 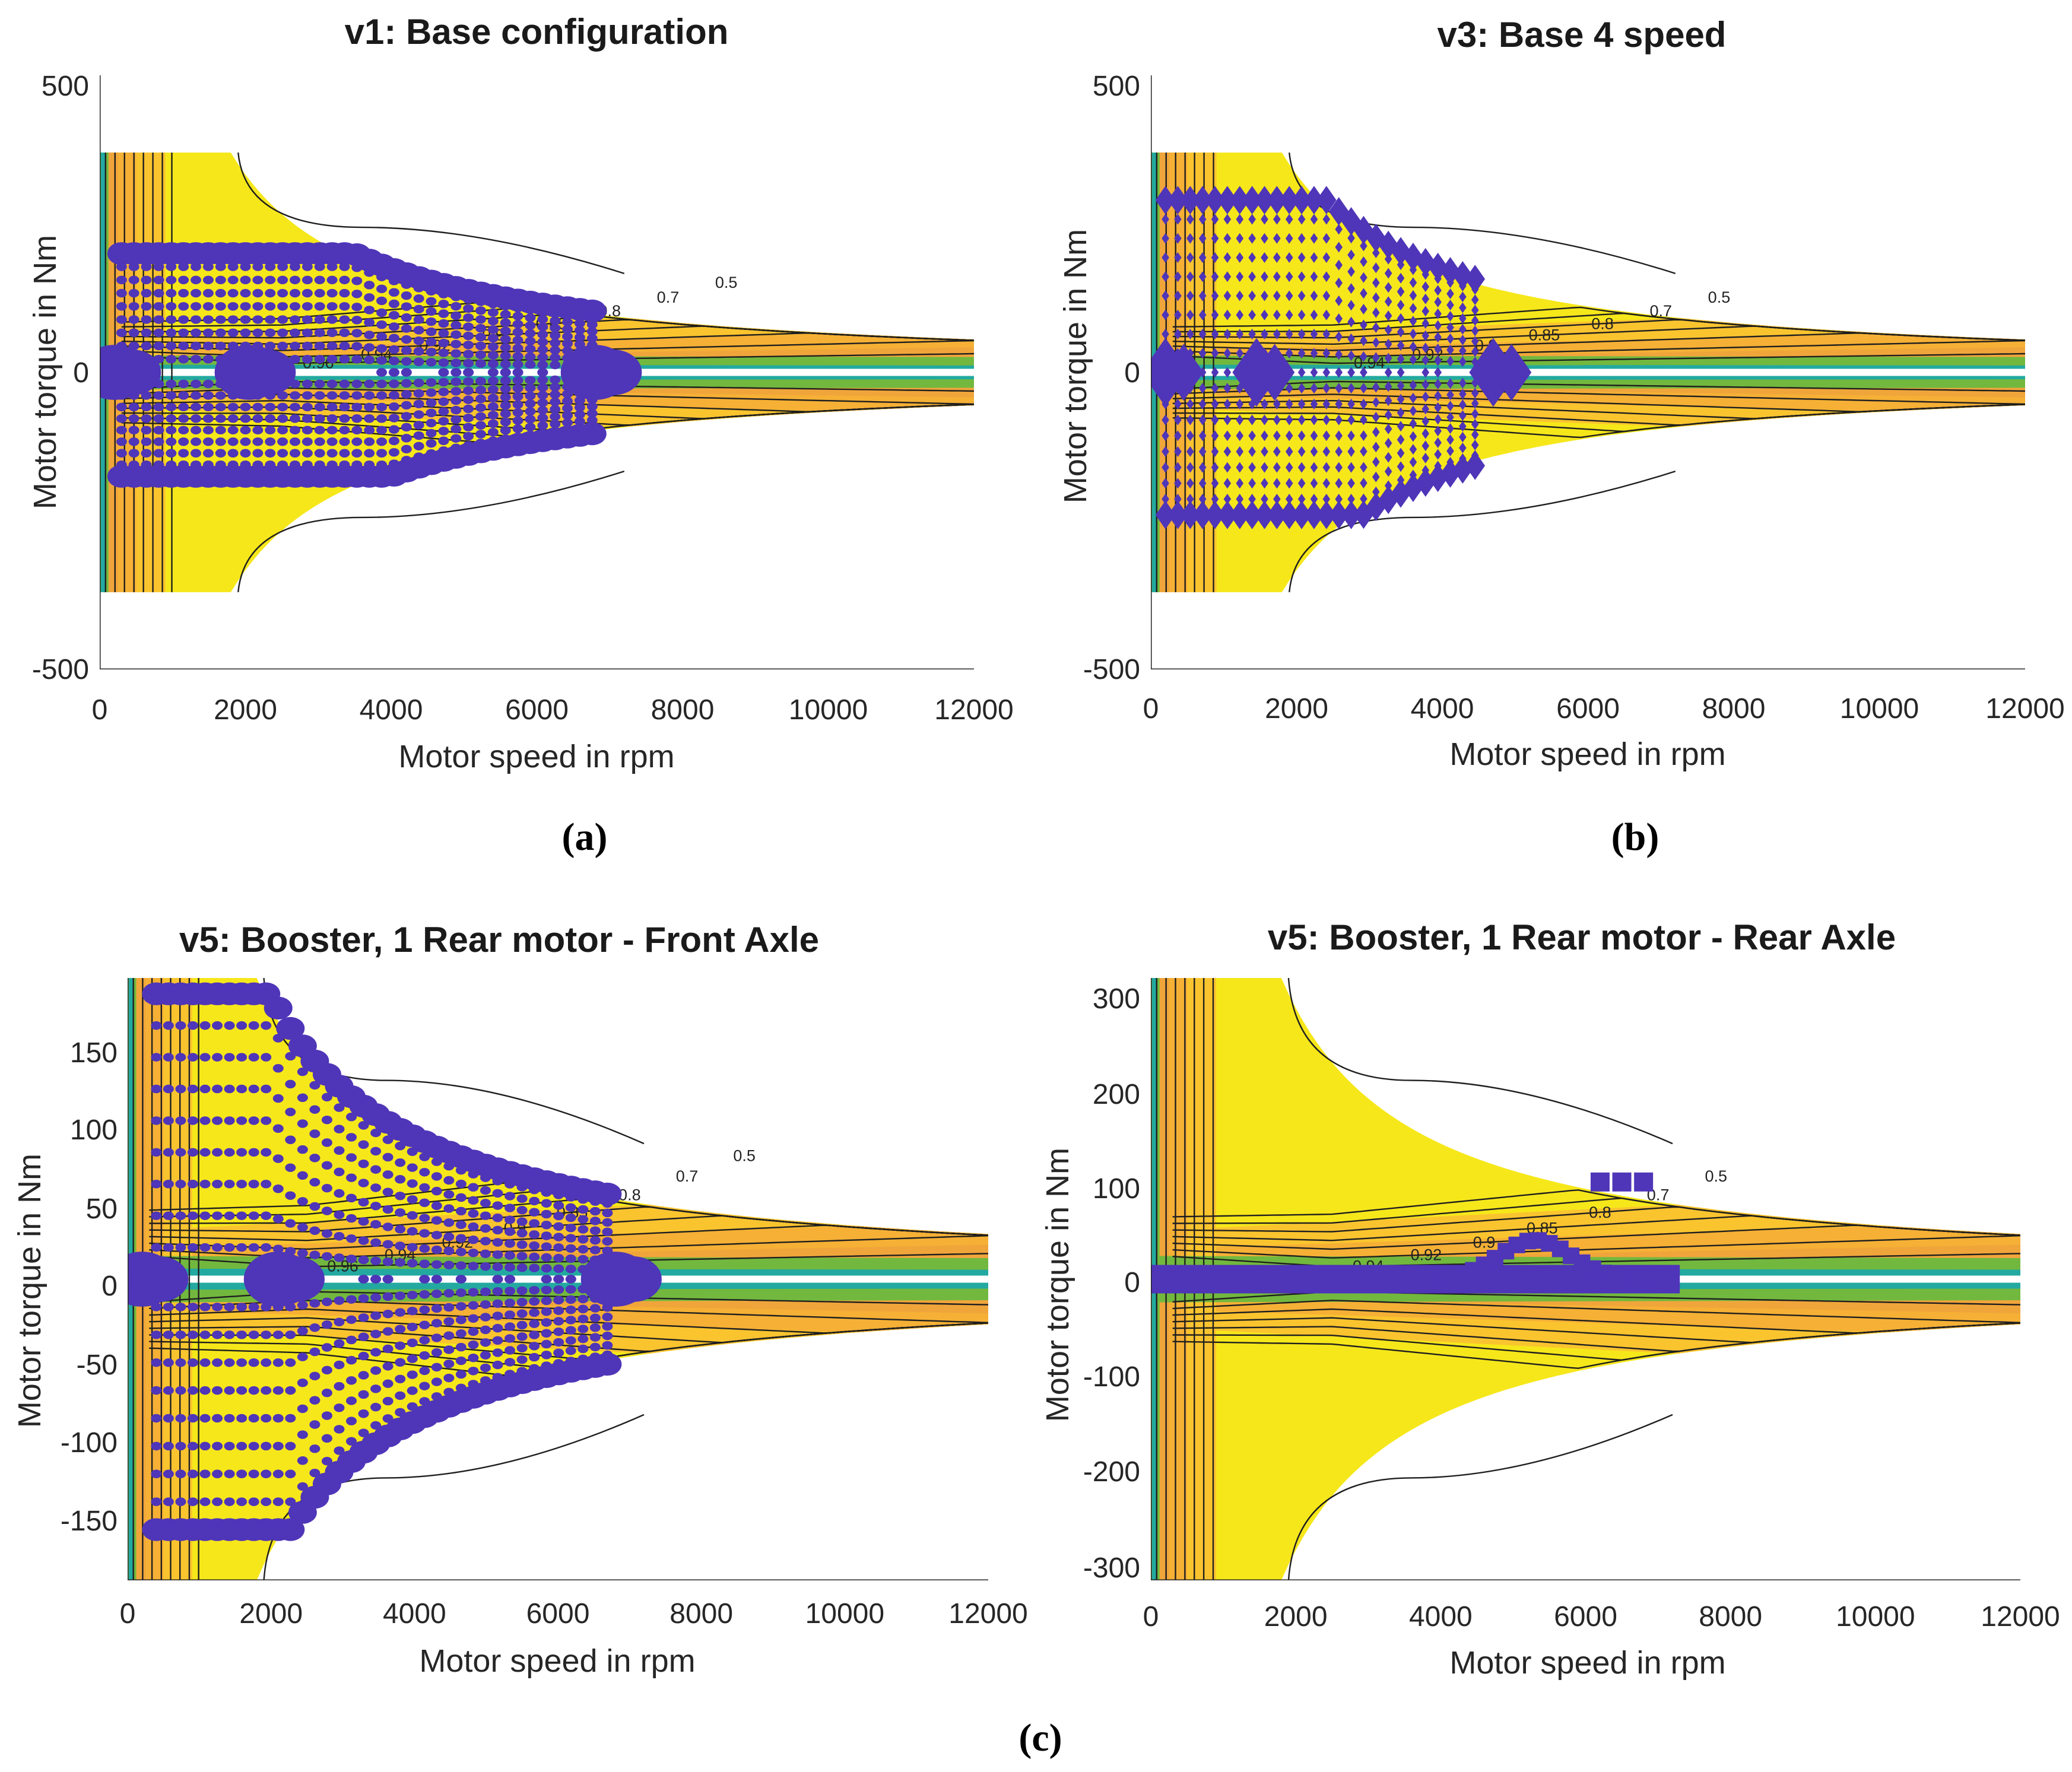 I want to click on x-tick-label: 12000, so click(x=2024, y=709).